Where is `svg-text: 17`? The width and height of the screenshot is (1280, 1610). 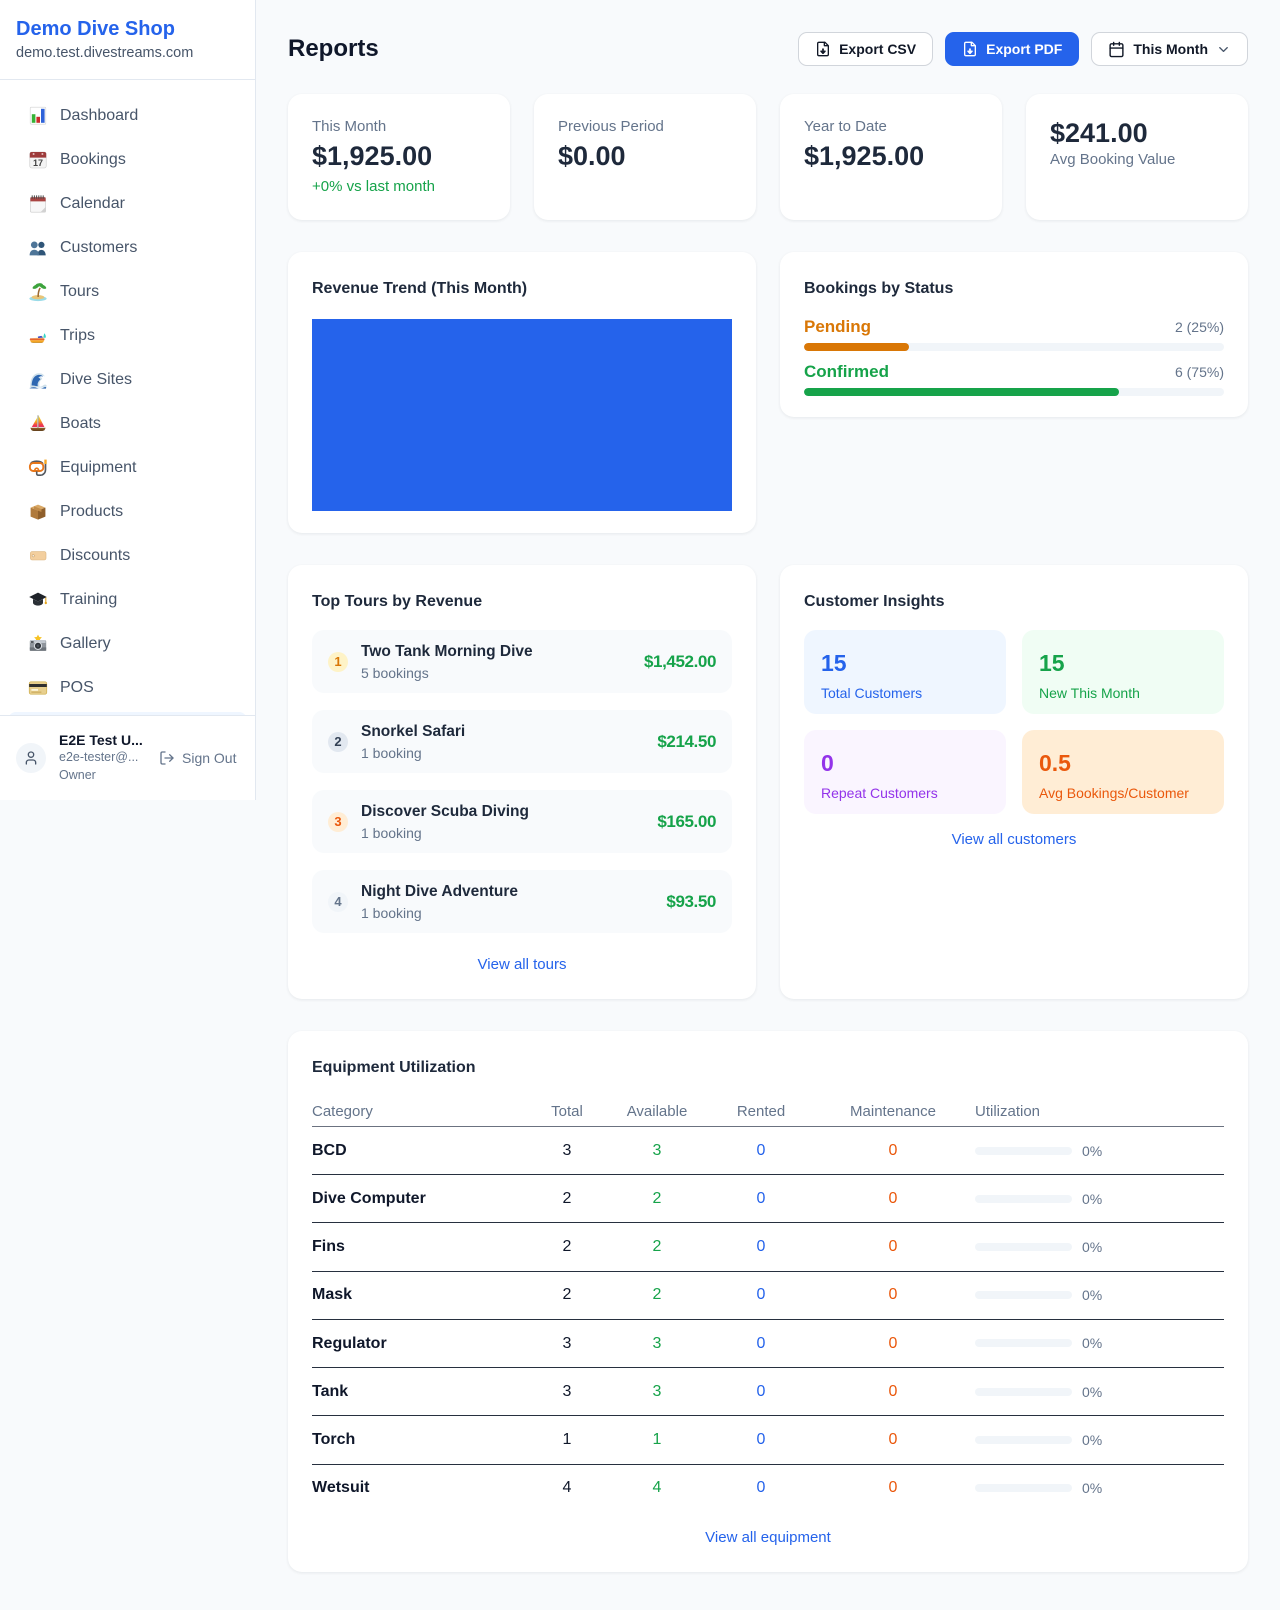
svg-text: 17 is located at coordinates (38, 163).